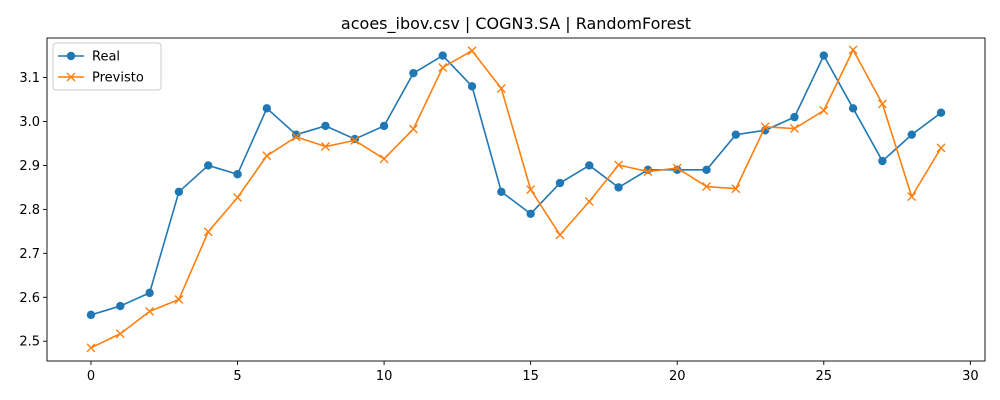 The width and height of the screenshot is (1000, 400). I want to click on legend: Real Previsto, so click(107, 66).